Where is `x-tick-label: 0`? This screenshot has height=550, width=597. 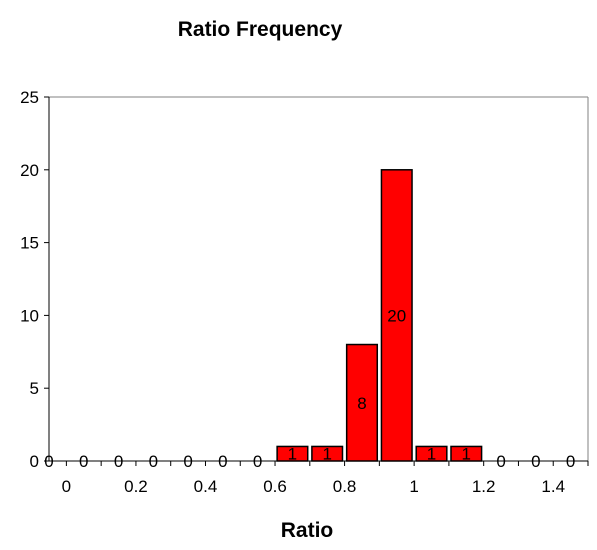
x-tick-label: 0 is located at coordinates (66, 486).